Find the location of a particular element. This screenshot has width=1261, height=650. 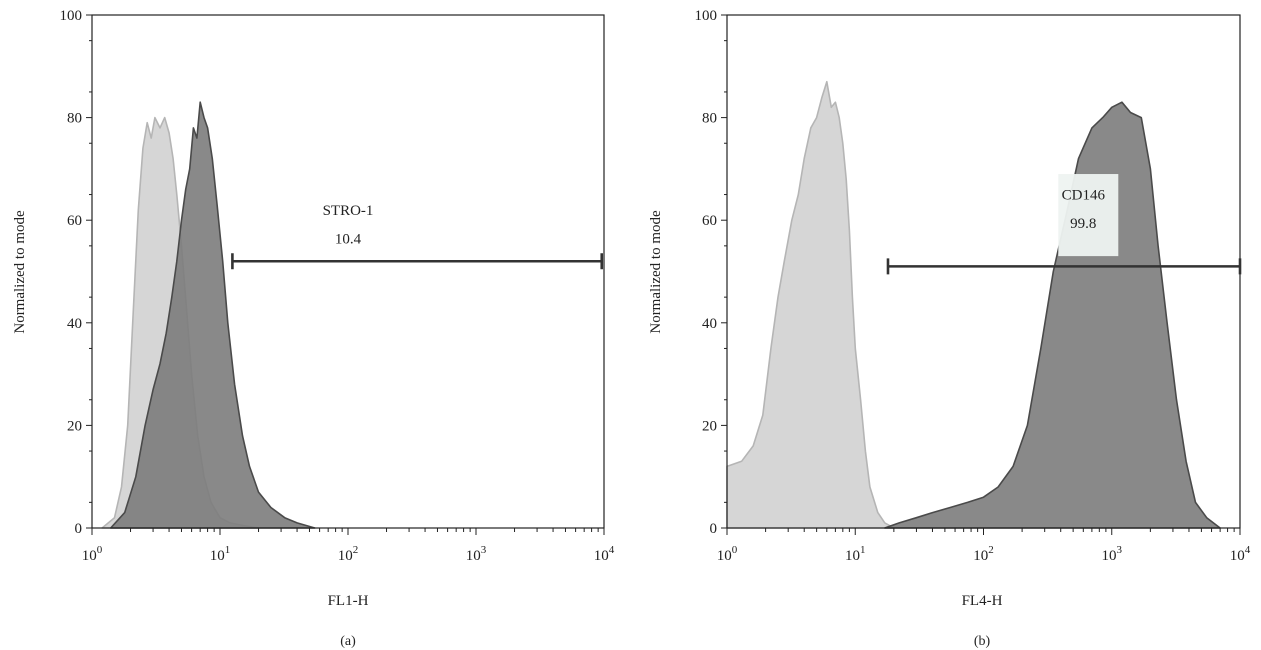

panel-a-x-tick-label: 10² is located at coordinates (348, 554).